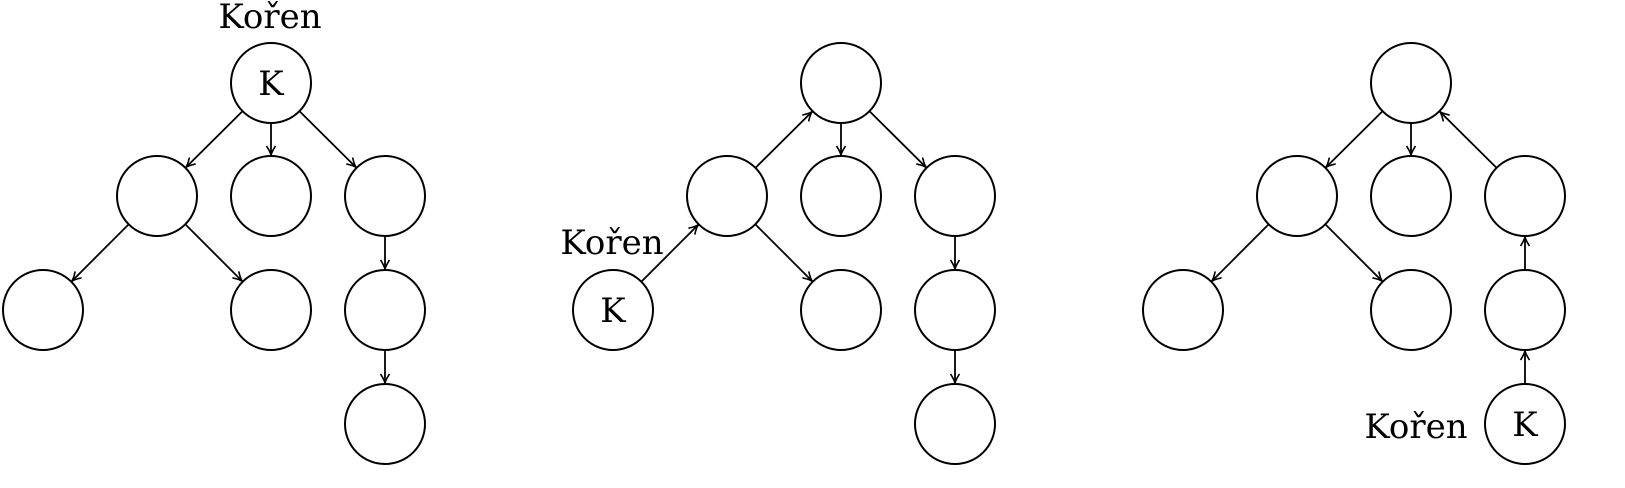 The height and width of the screenshot is (488, 1625). Describe the element at coordinates (784, 139) in the screenshot. I see `edge-b-to-a` at that location.